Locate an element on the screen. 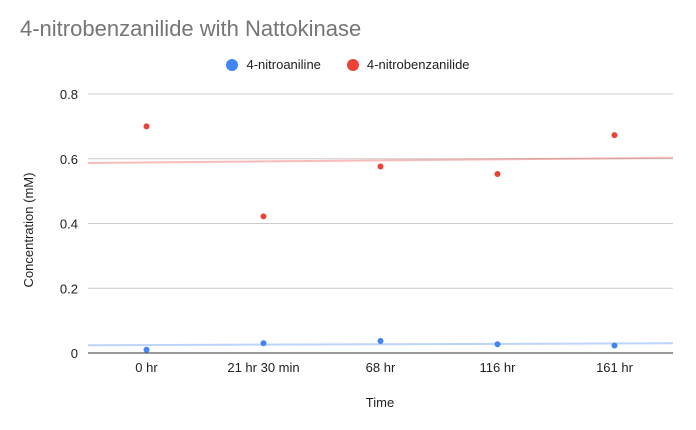 This screenshot has height=430, width=696. legend-marker-4-nitrobenzanilide is located at coordinates (352, 64).